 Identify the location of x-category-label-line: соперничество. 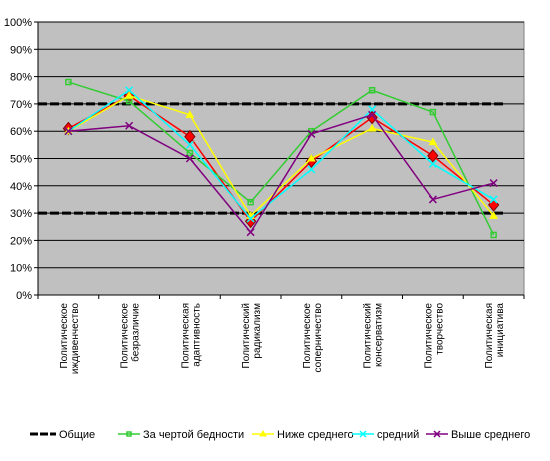
(318, 338).